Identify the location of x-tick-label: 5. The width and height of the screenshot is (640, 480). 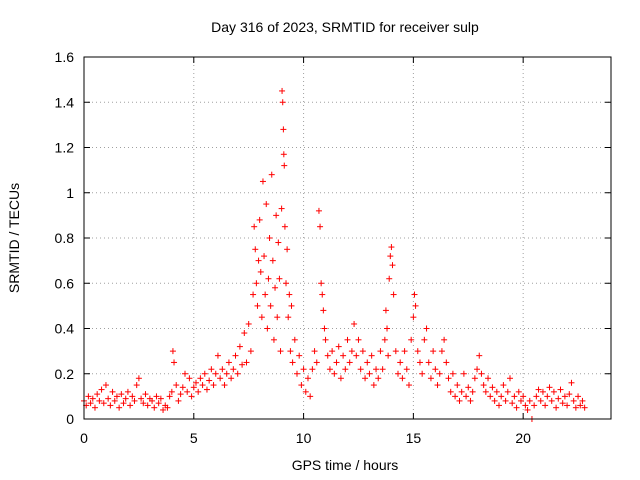
(194, 438).